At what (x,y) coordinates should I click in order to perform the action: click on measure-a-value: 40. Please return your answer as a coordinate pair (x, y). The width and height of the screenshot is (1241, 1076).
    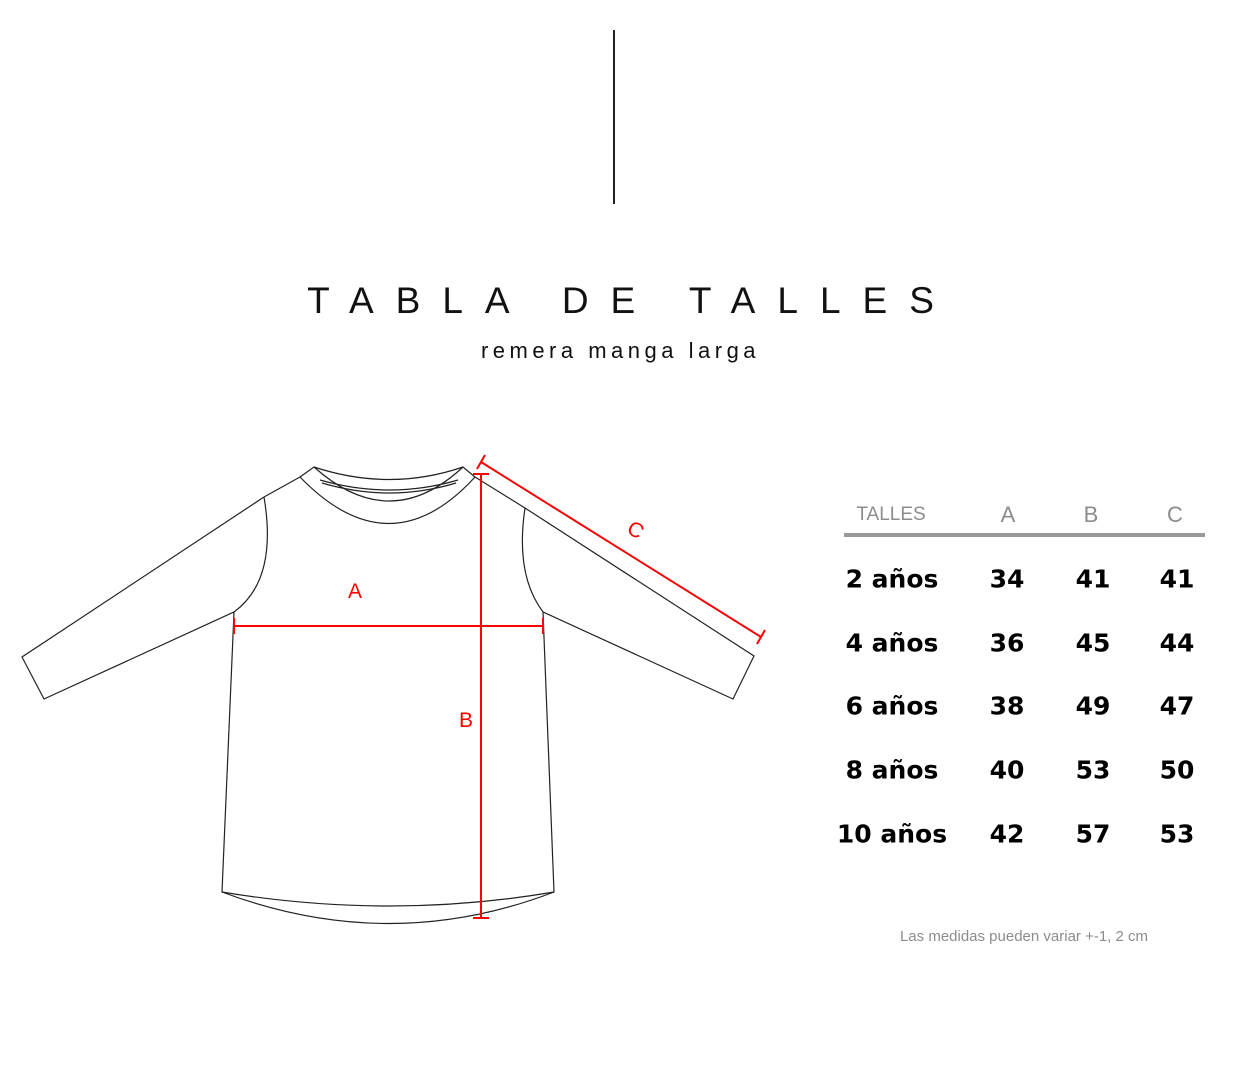
    Looking at the image, I should click on (1007, 770).